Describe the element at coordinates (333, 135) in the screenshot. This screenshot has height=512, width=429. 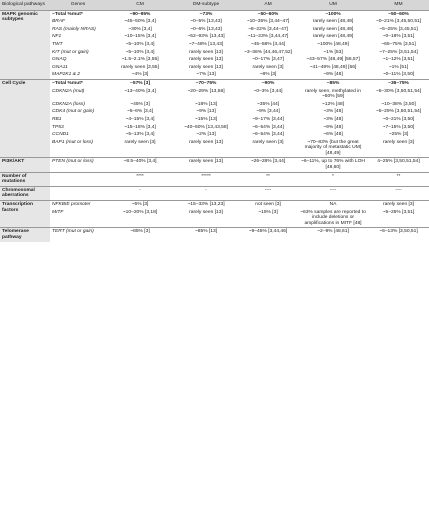
I see `value-cell: ~6% [48]` at that location.